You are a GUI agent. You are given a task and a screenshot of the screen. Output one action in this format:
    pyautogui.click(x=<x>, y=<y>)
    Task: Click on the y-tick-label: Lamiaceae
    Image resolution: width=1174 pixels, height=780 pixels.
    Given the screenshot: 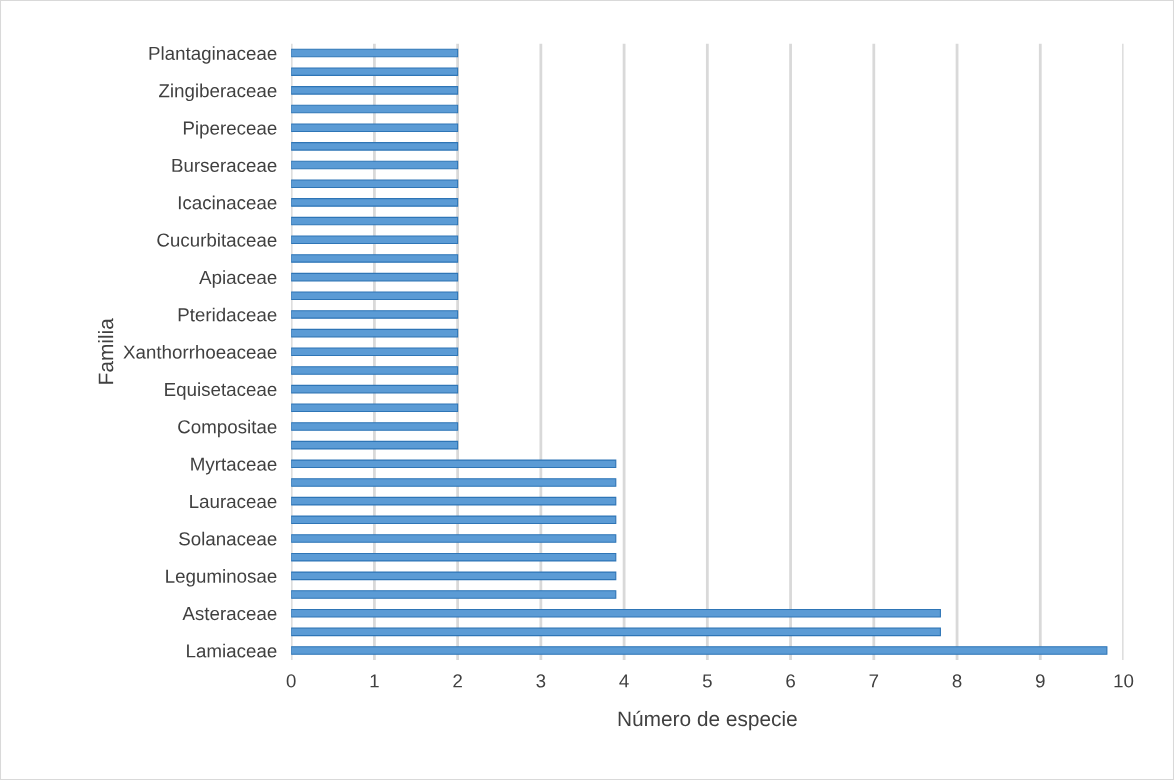 What is the action you would take?
    pyautogui.click(x=232, y=650)
    